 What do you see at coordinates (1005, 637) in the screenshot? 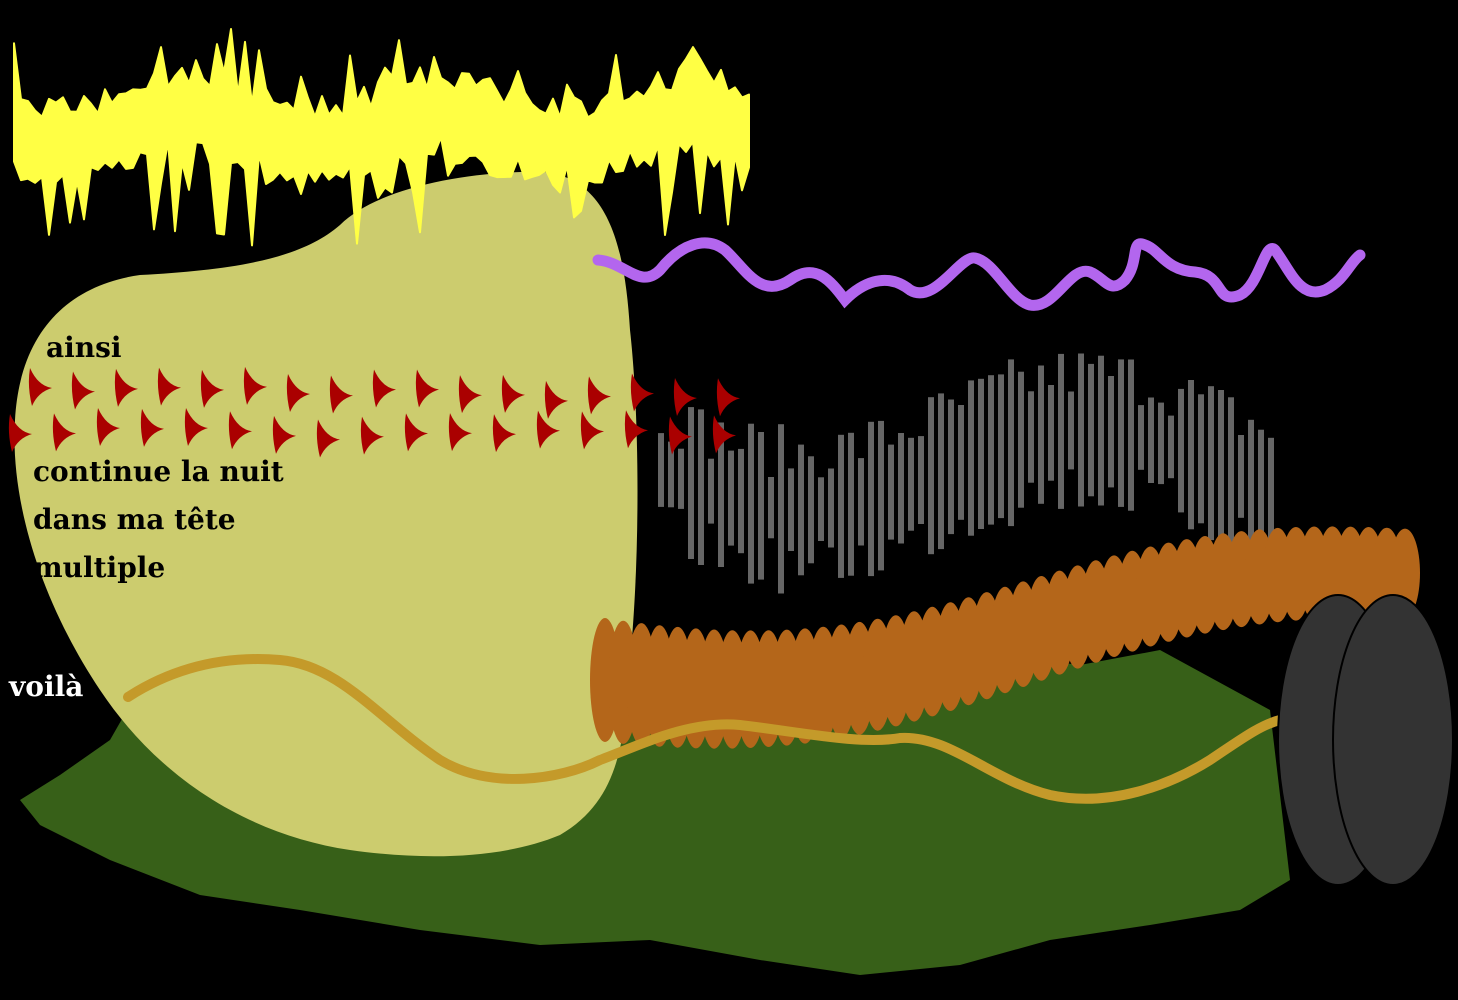
I see `brown-coil` at bounding box center [1005, 637].